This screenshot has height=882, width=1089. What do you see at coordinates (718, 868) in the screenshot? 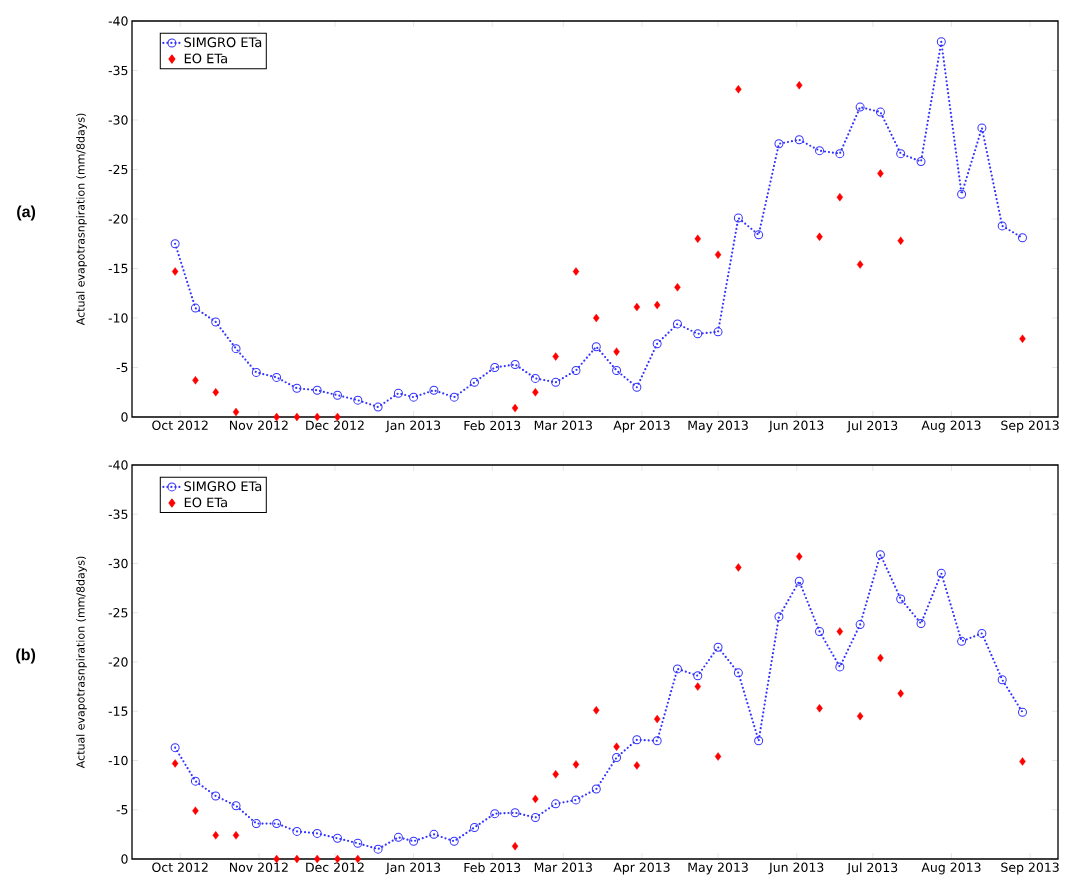
I see `x-tick-label: May 2013` at bounding box center [718, 868].